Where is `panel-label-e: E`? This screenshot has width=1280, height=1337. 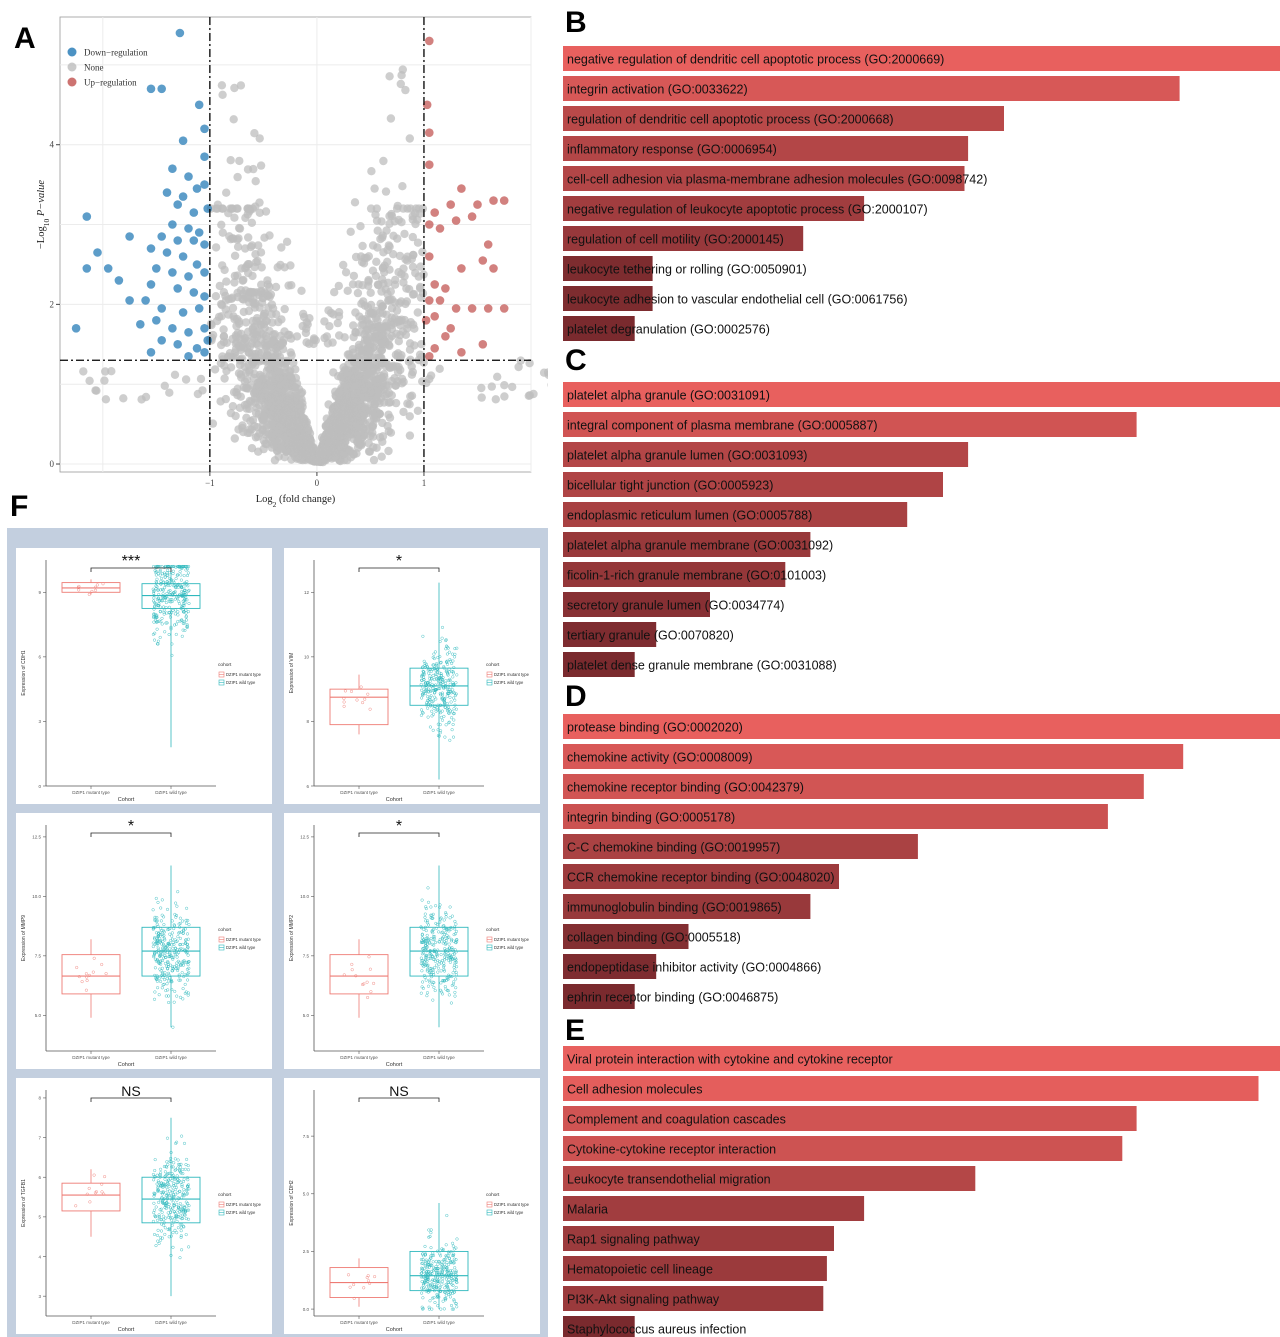 panel-label-e: E is located at coordinates (575, 1030).